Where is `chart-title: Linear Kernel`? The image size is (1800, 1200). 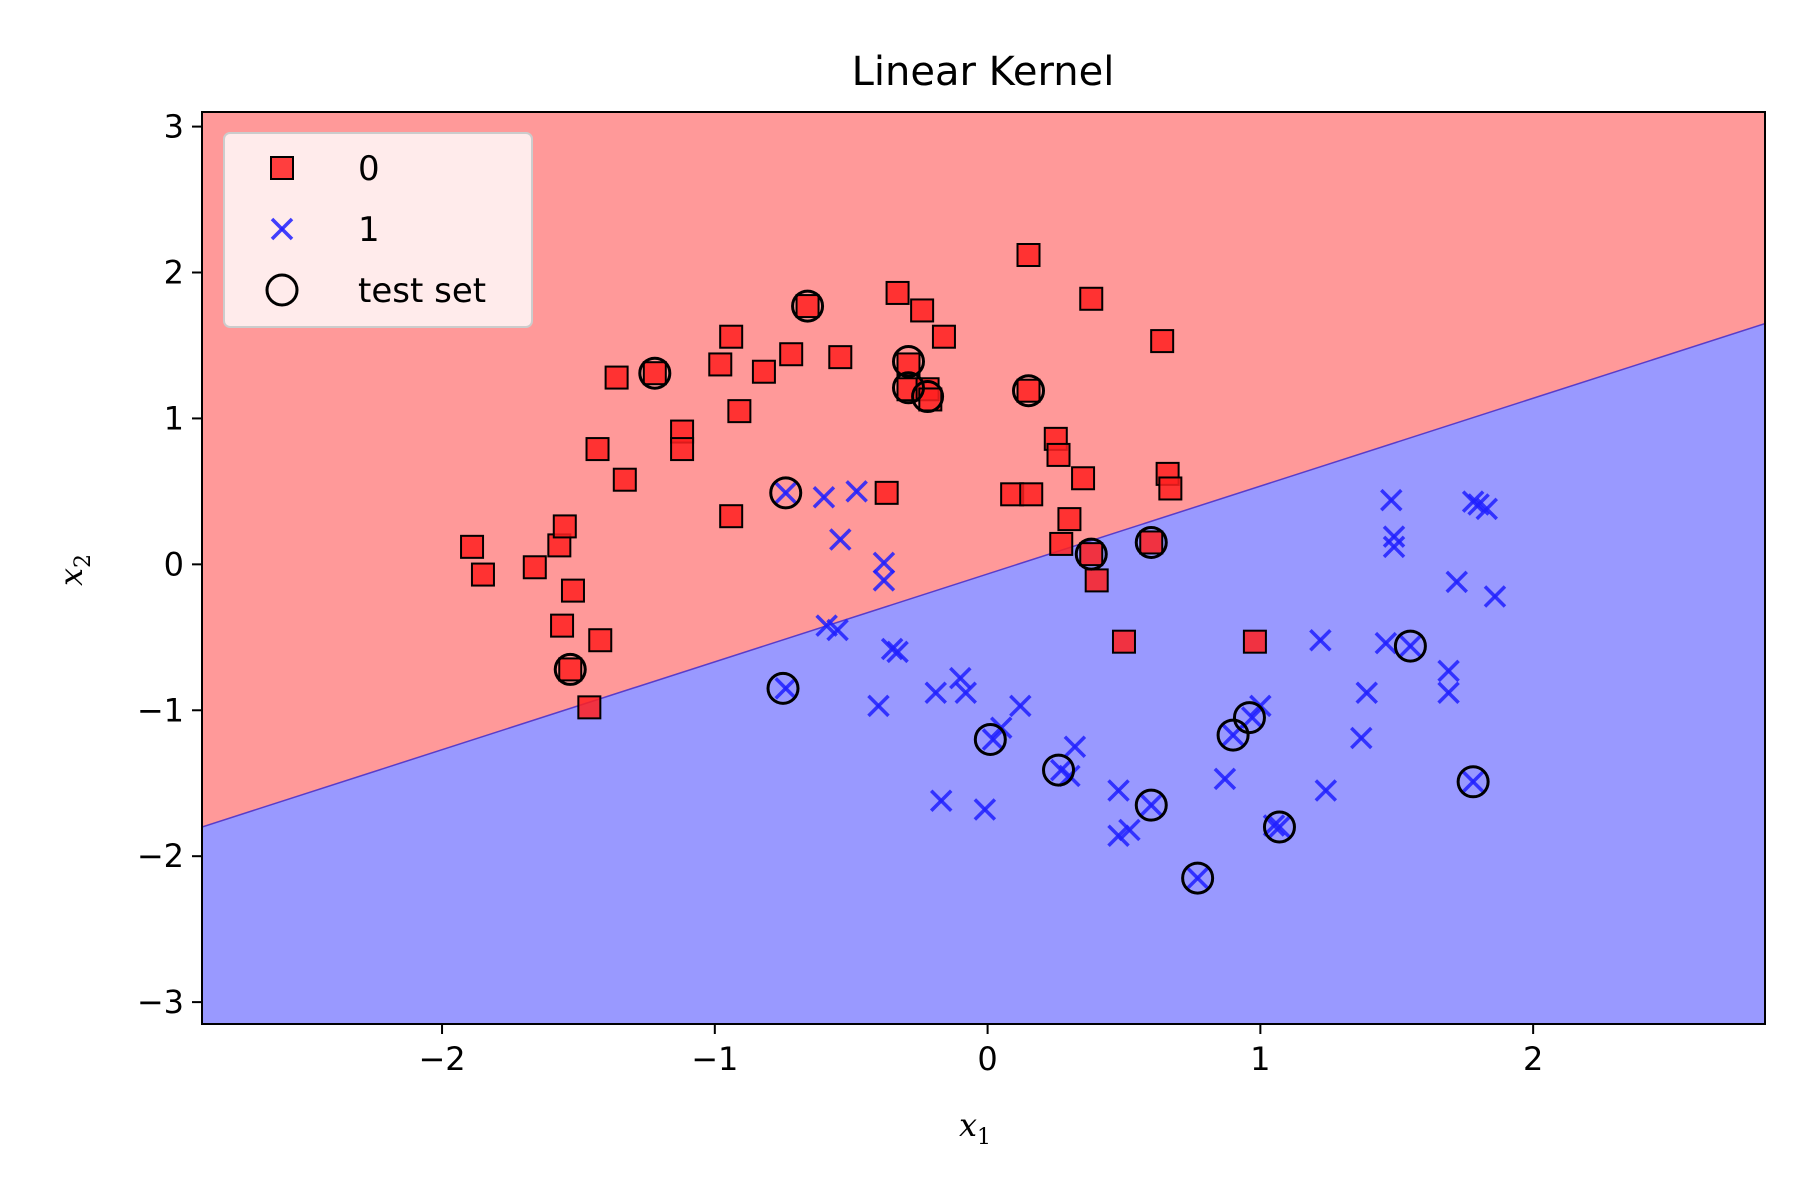
chart-title: Linear Kernel is located at coordinates (983, 72).